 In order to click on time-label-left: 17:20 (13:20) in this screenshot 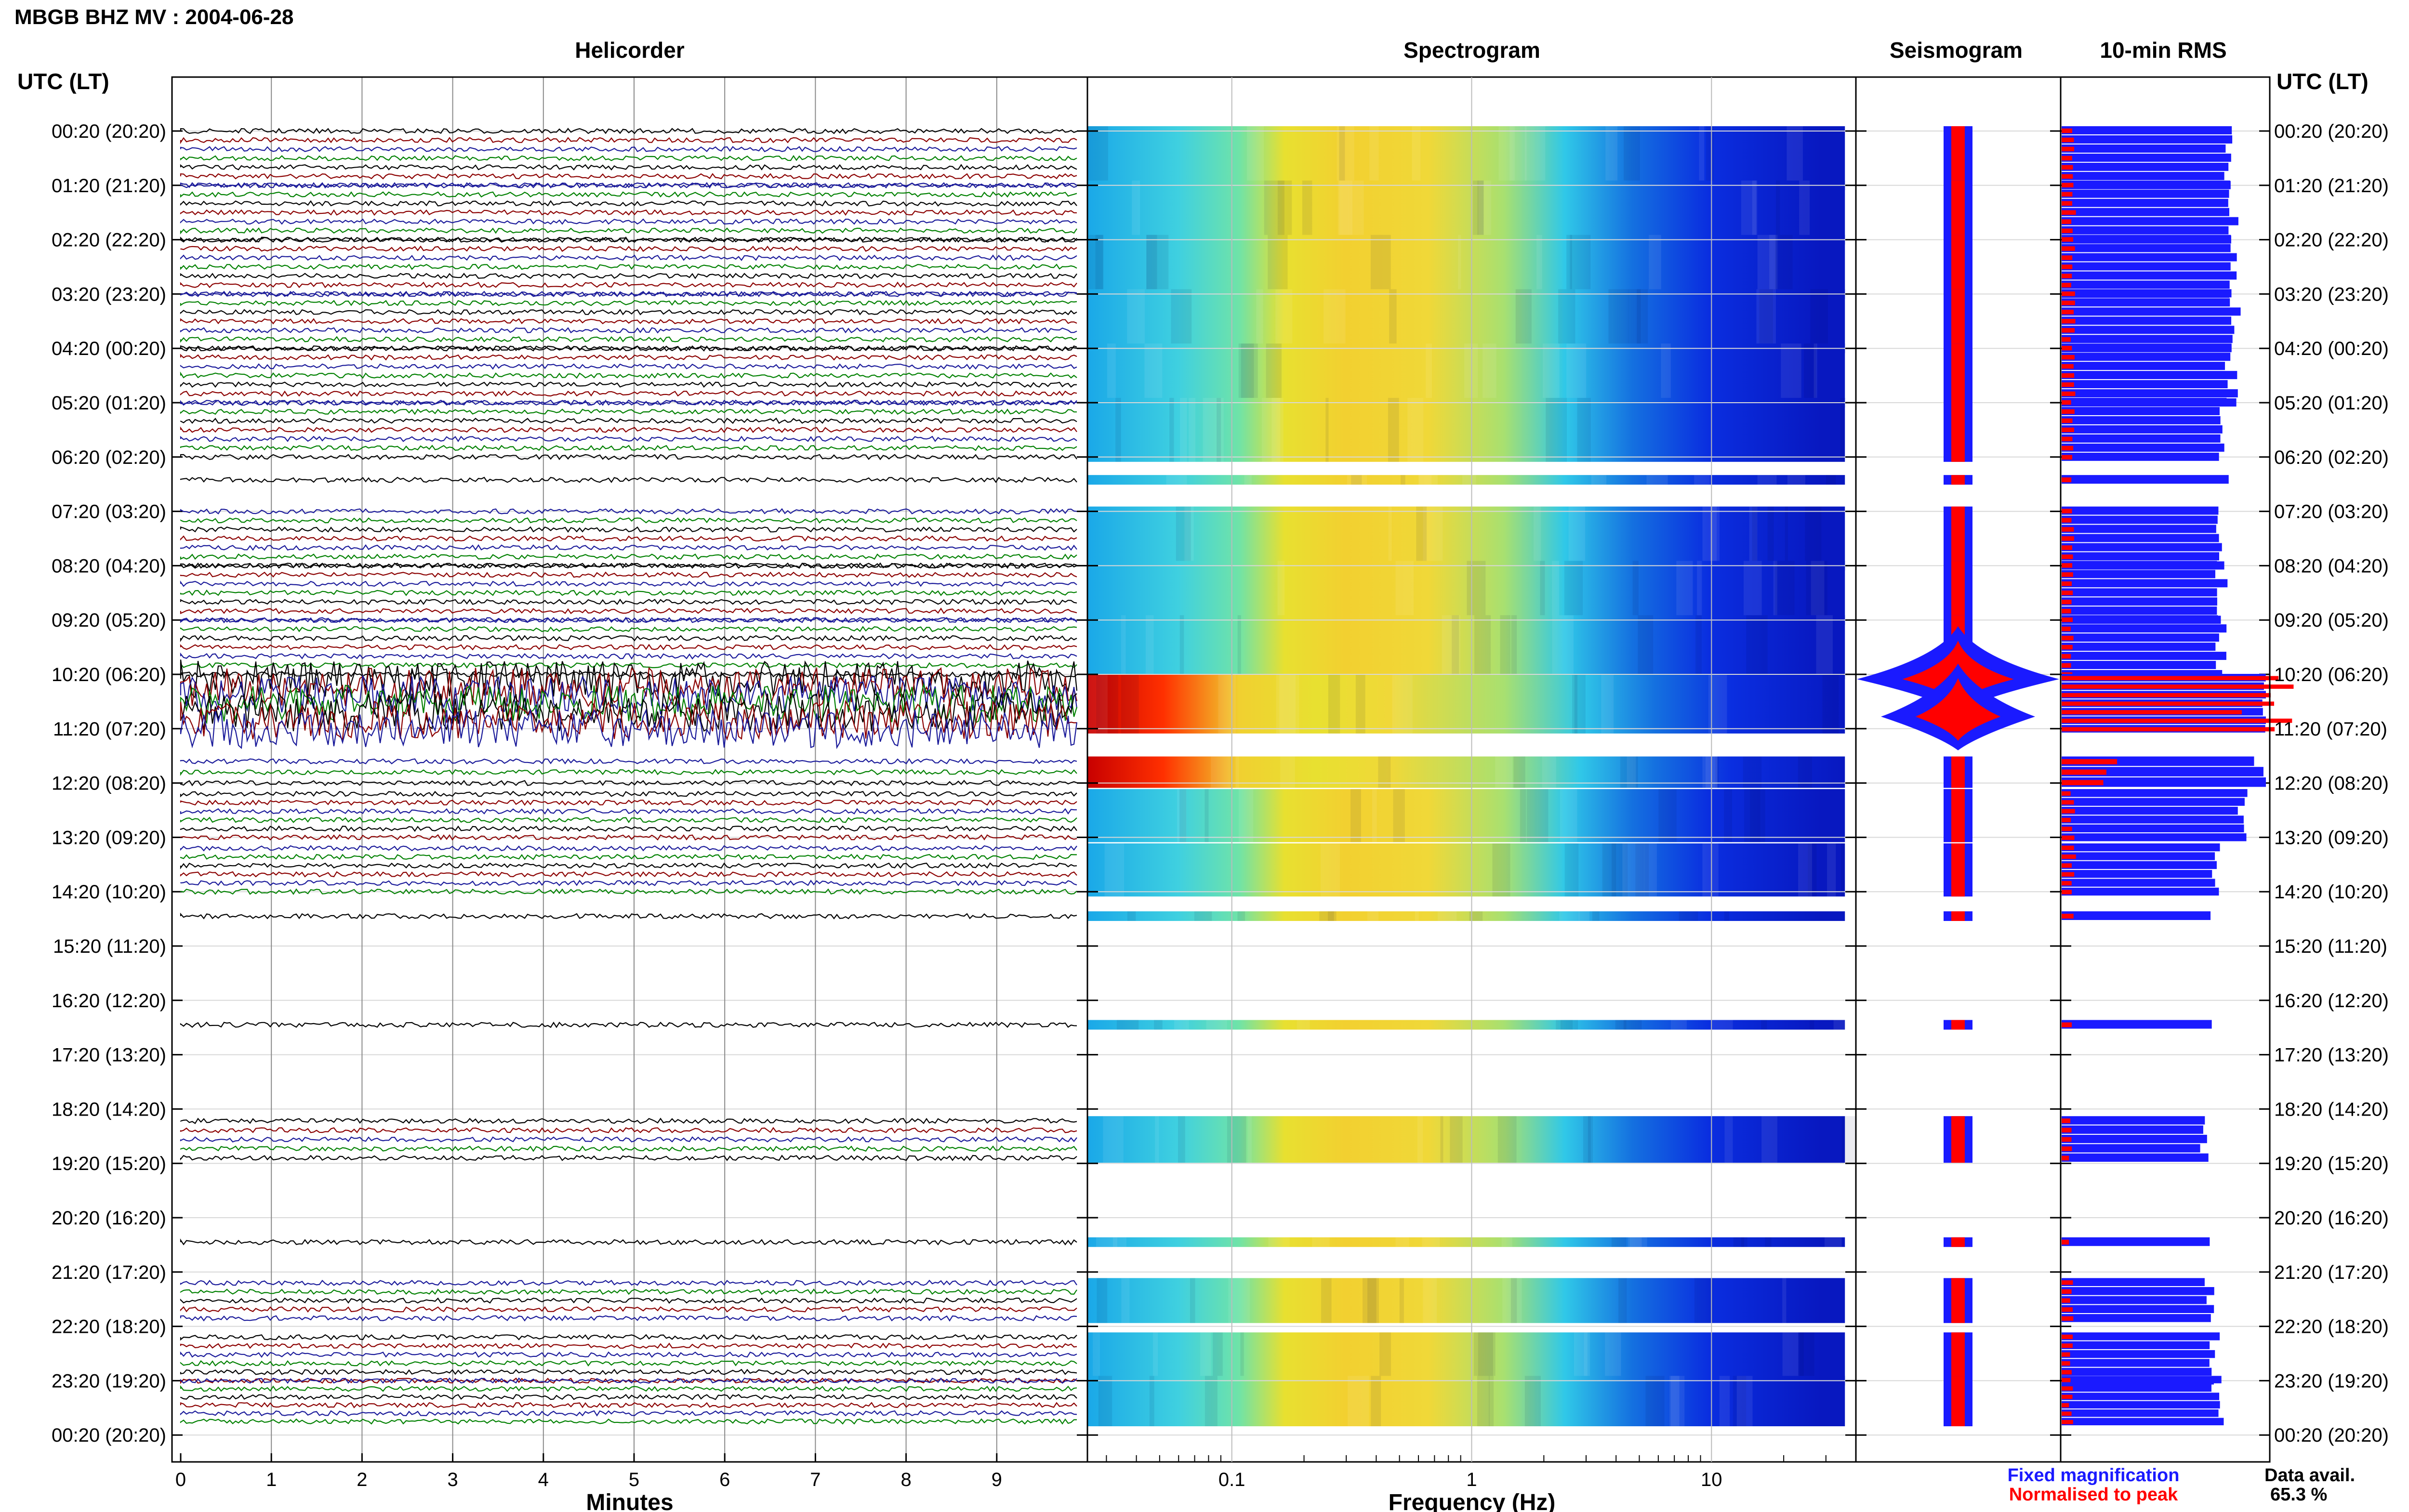, I will do `click(109, 1055)`.